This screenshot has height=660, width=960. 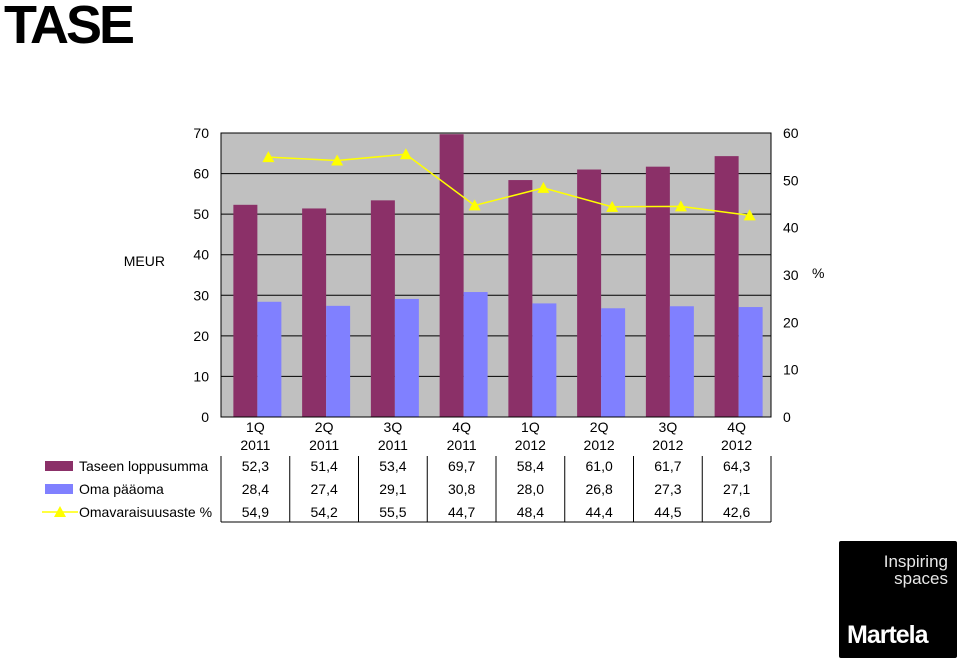 What do you see at coordinates (392, 489) in the screenshot?
I see `data-label: 29,1` at bounding box center [392, 489].